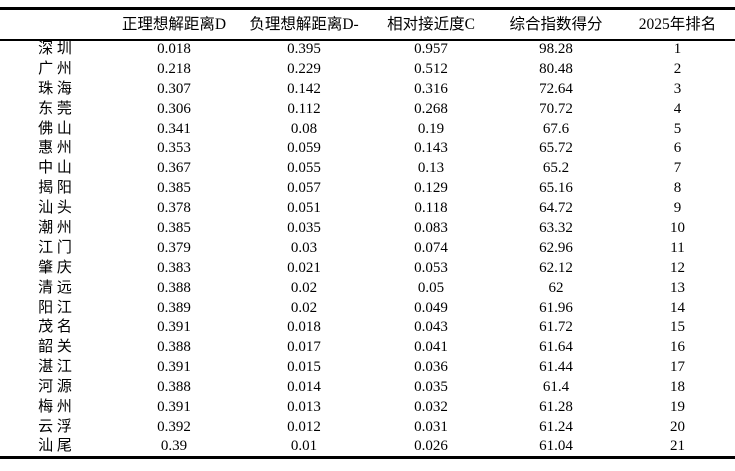 This screenshot has height=471, width=735. I want to click on rank-cell: 14, so click(677, 307).